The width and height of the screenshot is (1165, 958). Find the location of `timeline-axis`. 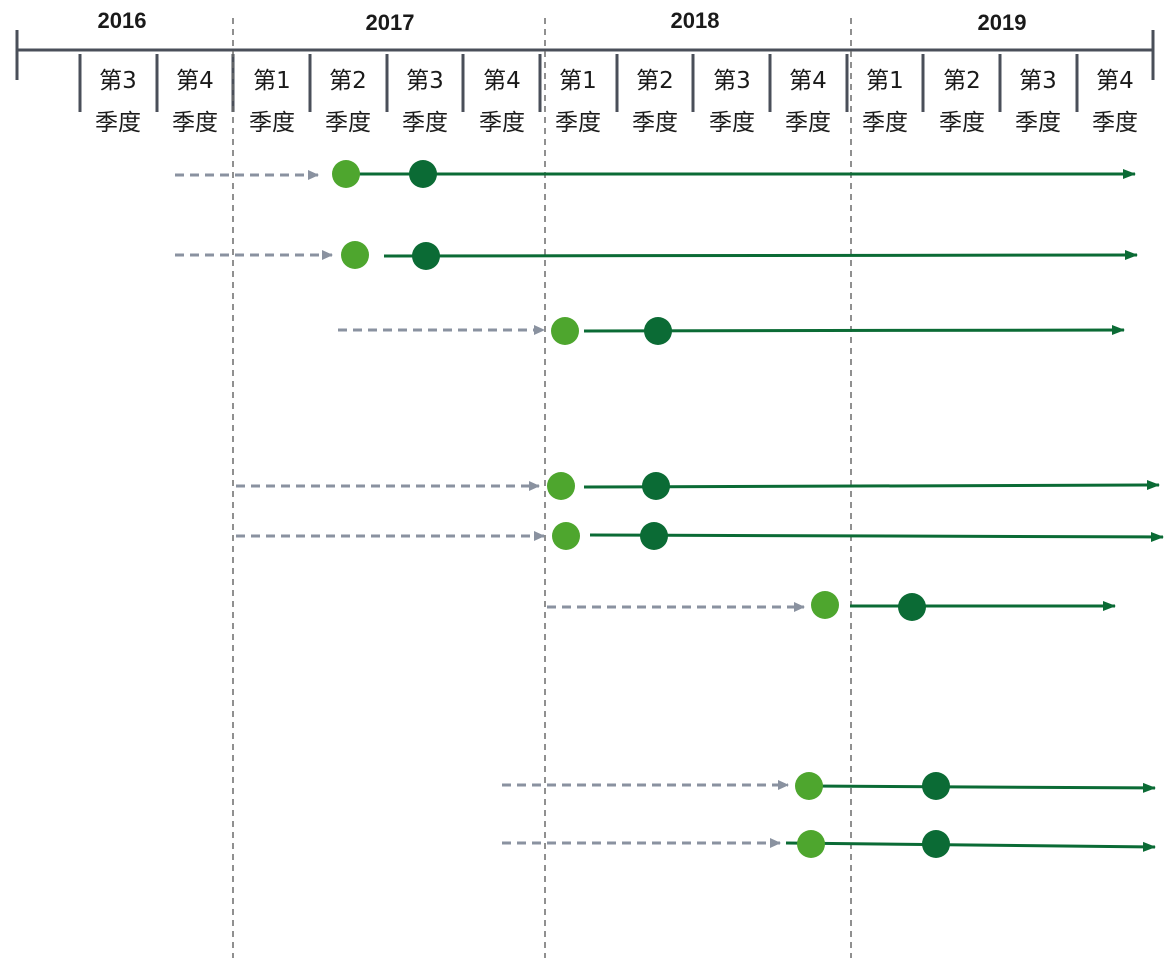

timeline-axis is located at coordinates (585, 55).